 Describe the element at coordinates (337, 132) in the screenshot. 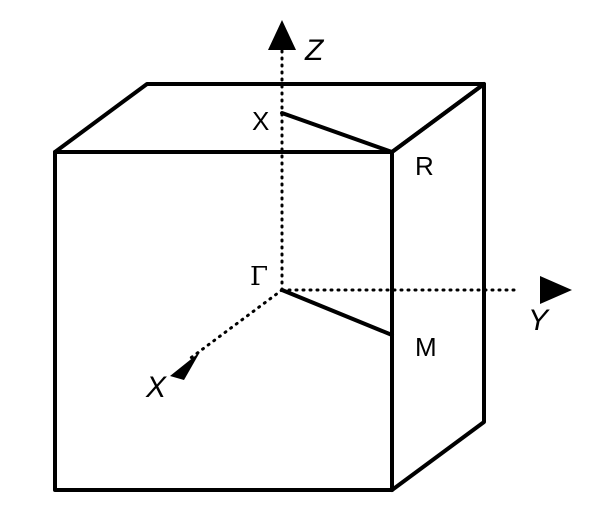

I see `x-to-r-line` at that location.